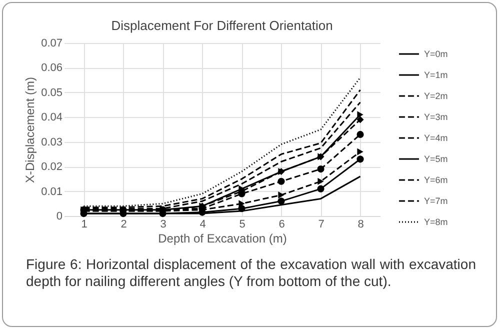 The image size is (501, 331). I want to click on y-tick-label: 0.06, so click(51, 68).